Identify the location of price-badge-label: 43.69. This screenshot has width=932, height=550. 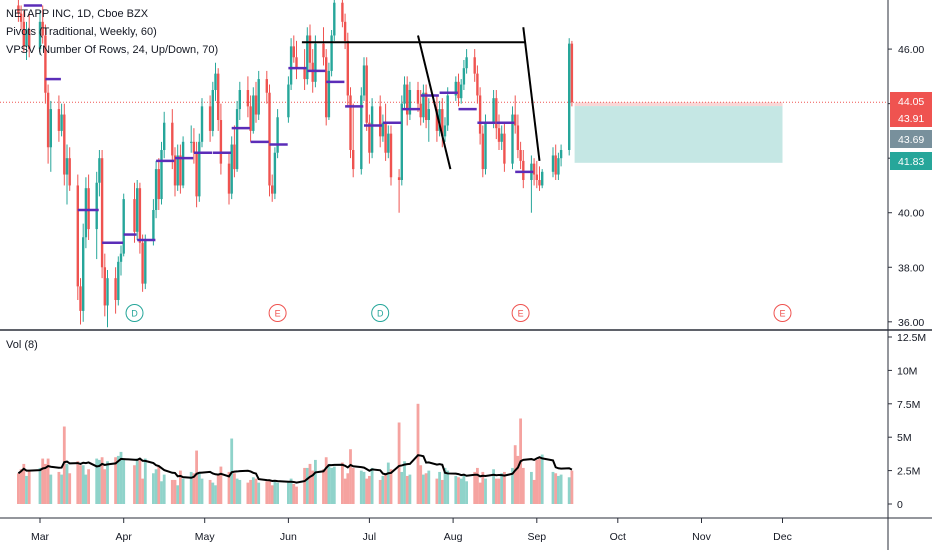
(911, 140).